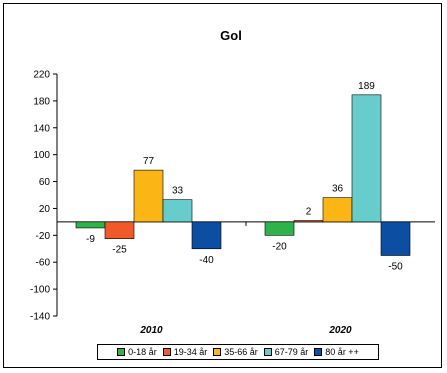  Describe the element at coordinates (40, 290) in the screenshot. I see `y-tick-label: -100` at that location.